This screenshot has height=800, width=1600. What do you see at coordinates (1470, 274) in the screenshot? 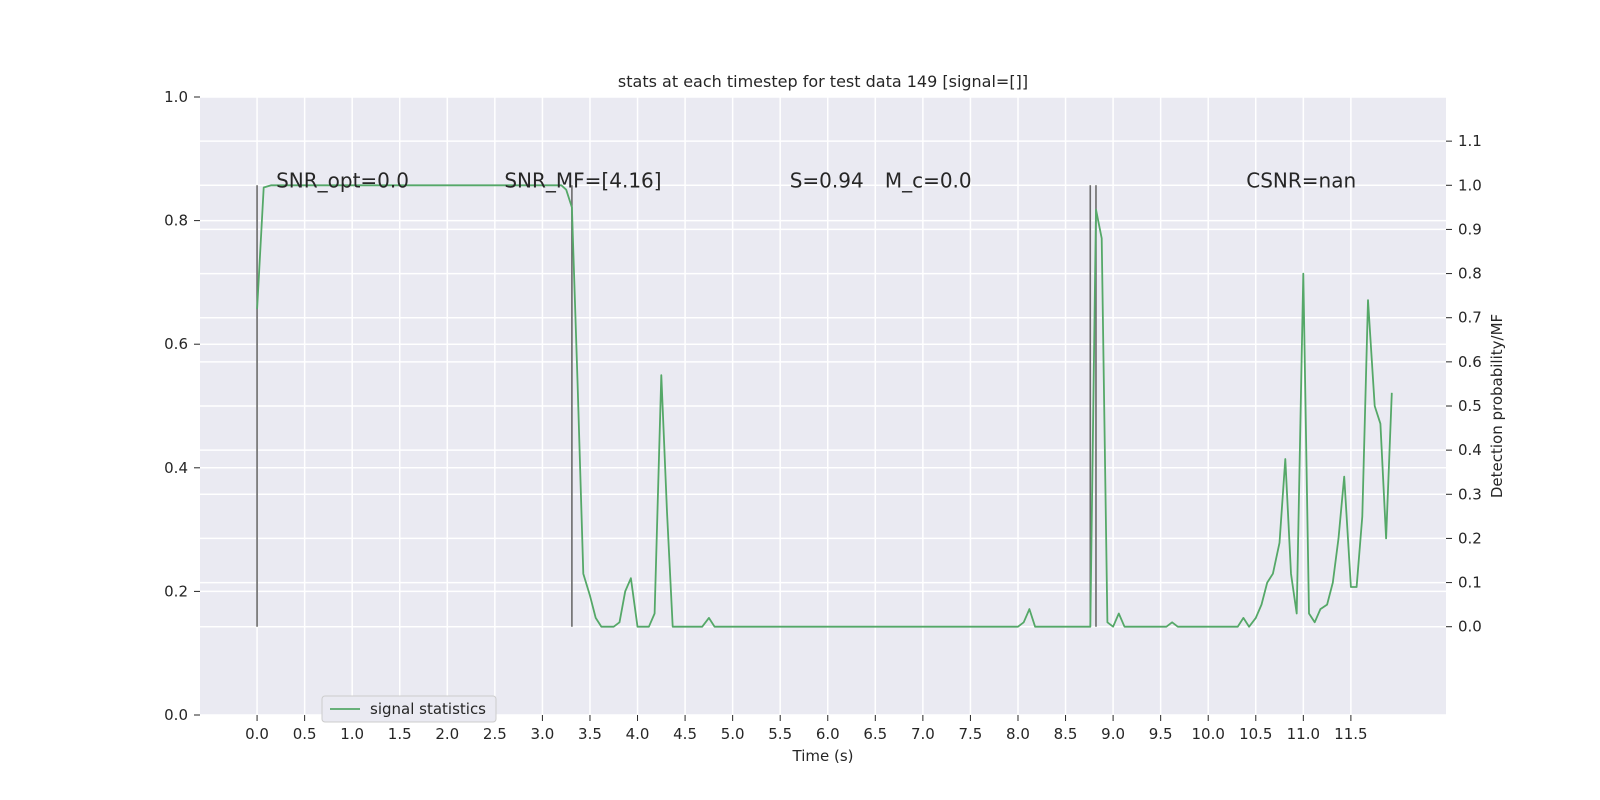
I see `y2-tick-label: 0.8` at bounding box center [1470, 274].